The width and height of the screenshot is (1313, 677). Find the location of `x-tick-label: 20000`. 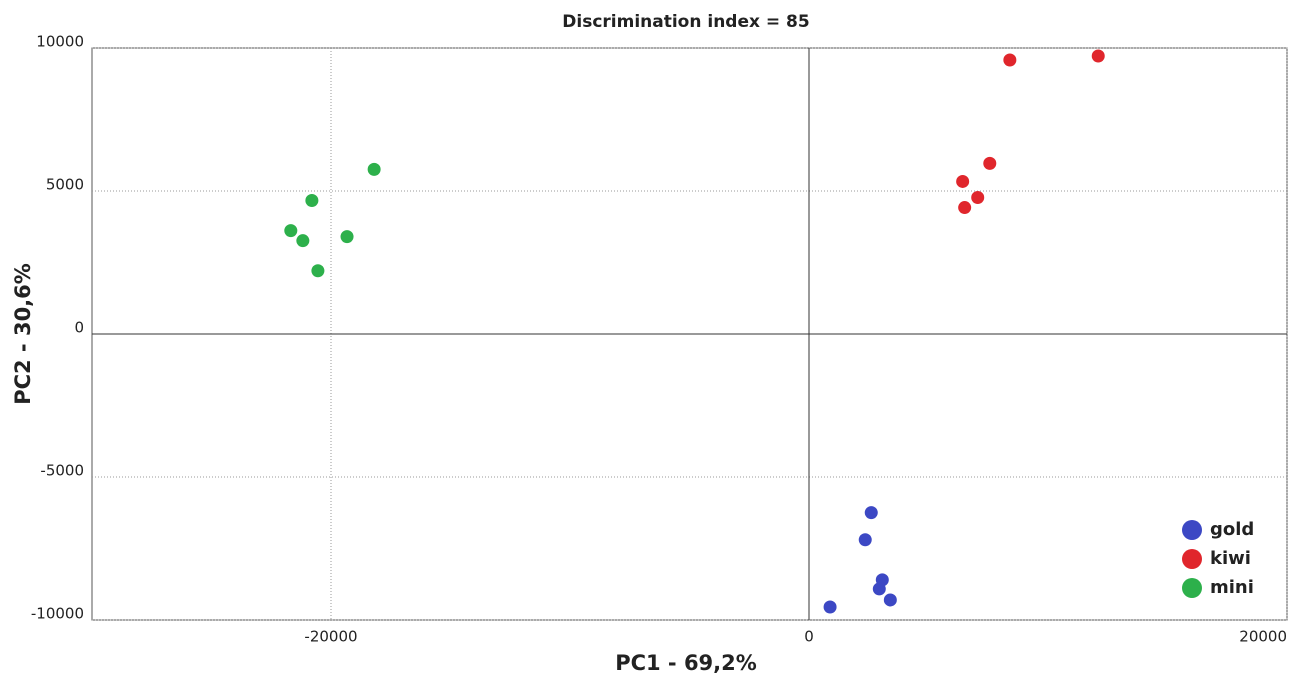

x-tick-label: 20000 is located at coordinates (1263, 637).